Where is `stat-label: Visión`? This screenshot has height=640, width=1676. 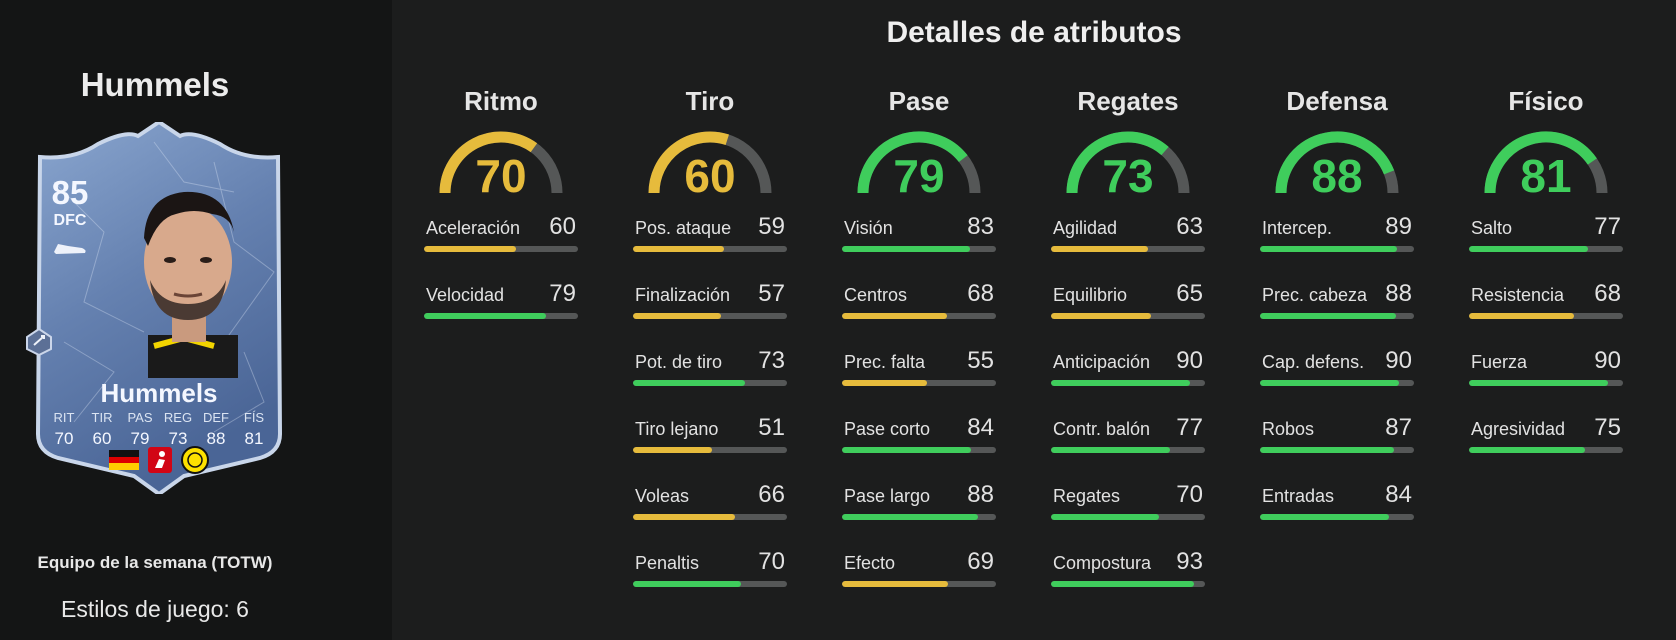 stat-label: Visión is located at coordinates (868, 228).